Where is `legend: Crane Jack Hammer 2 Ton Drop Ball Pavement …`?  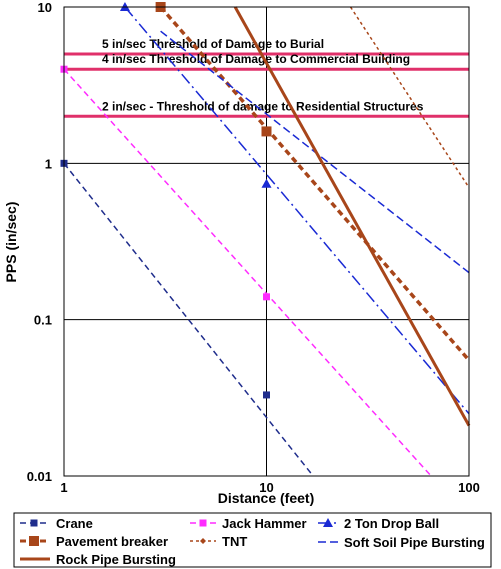
legend: Crane Jack Hammer 2 Ton Drop Ball Pavement … is located at coordinates (252, 540).